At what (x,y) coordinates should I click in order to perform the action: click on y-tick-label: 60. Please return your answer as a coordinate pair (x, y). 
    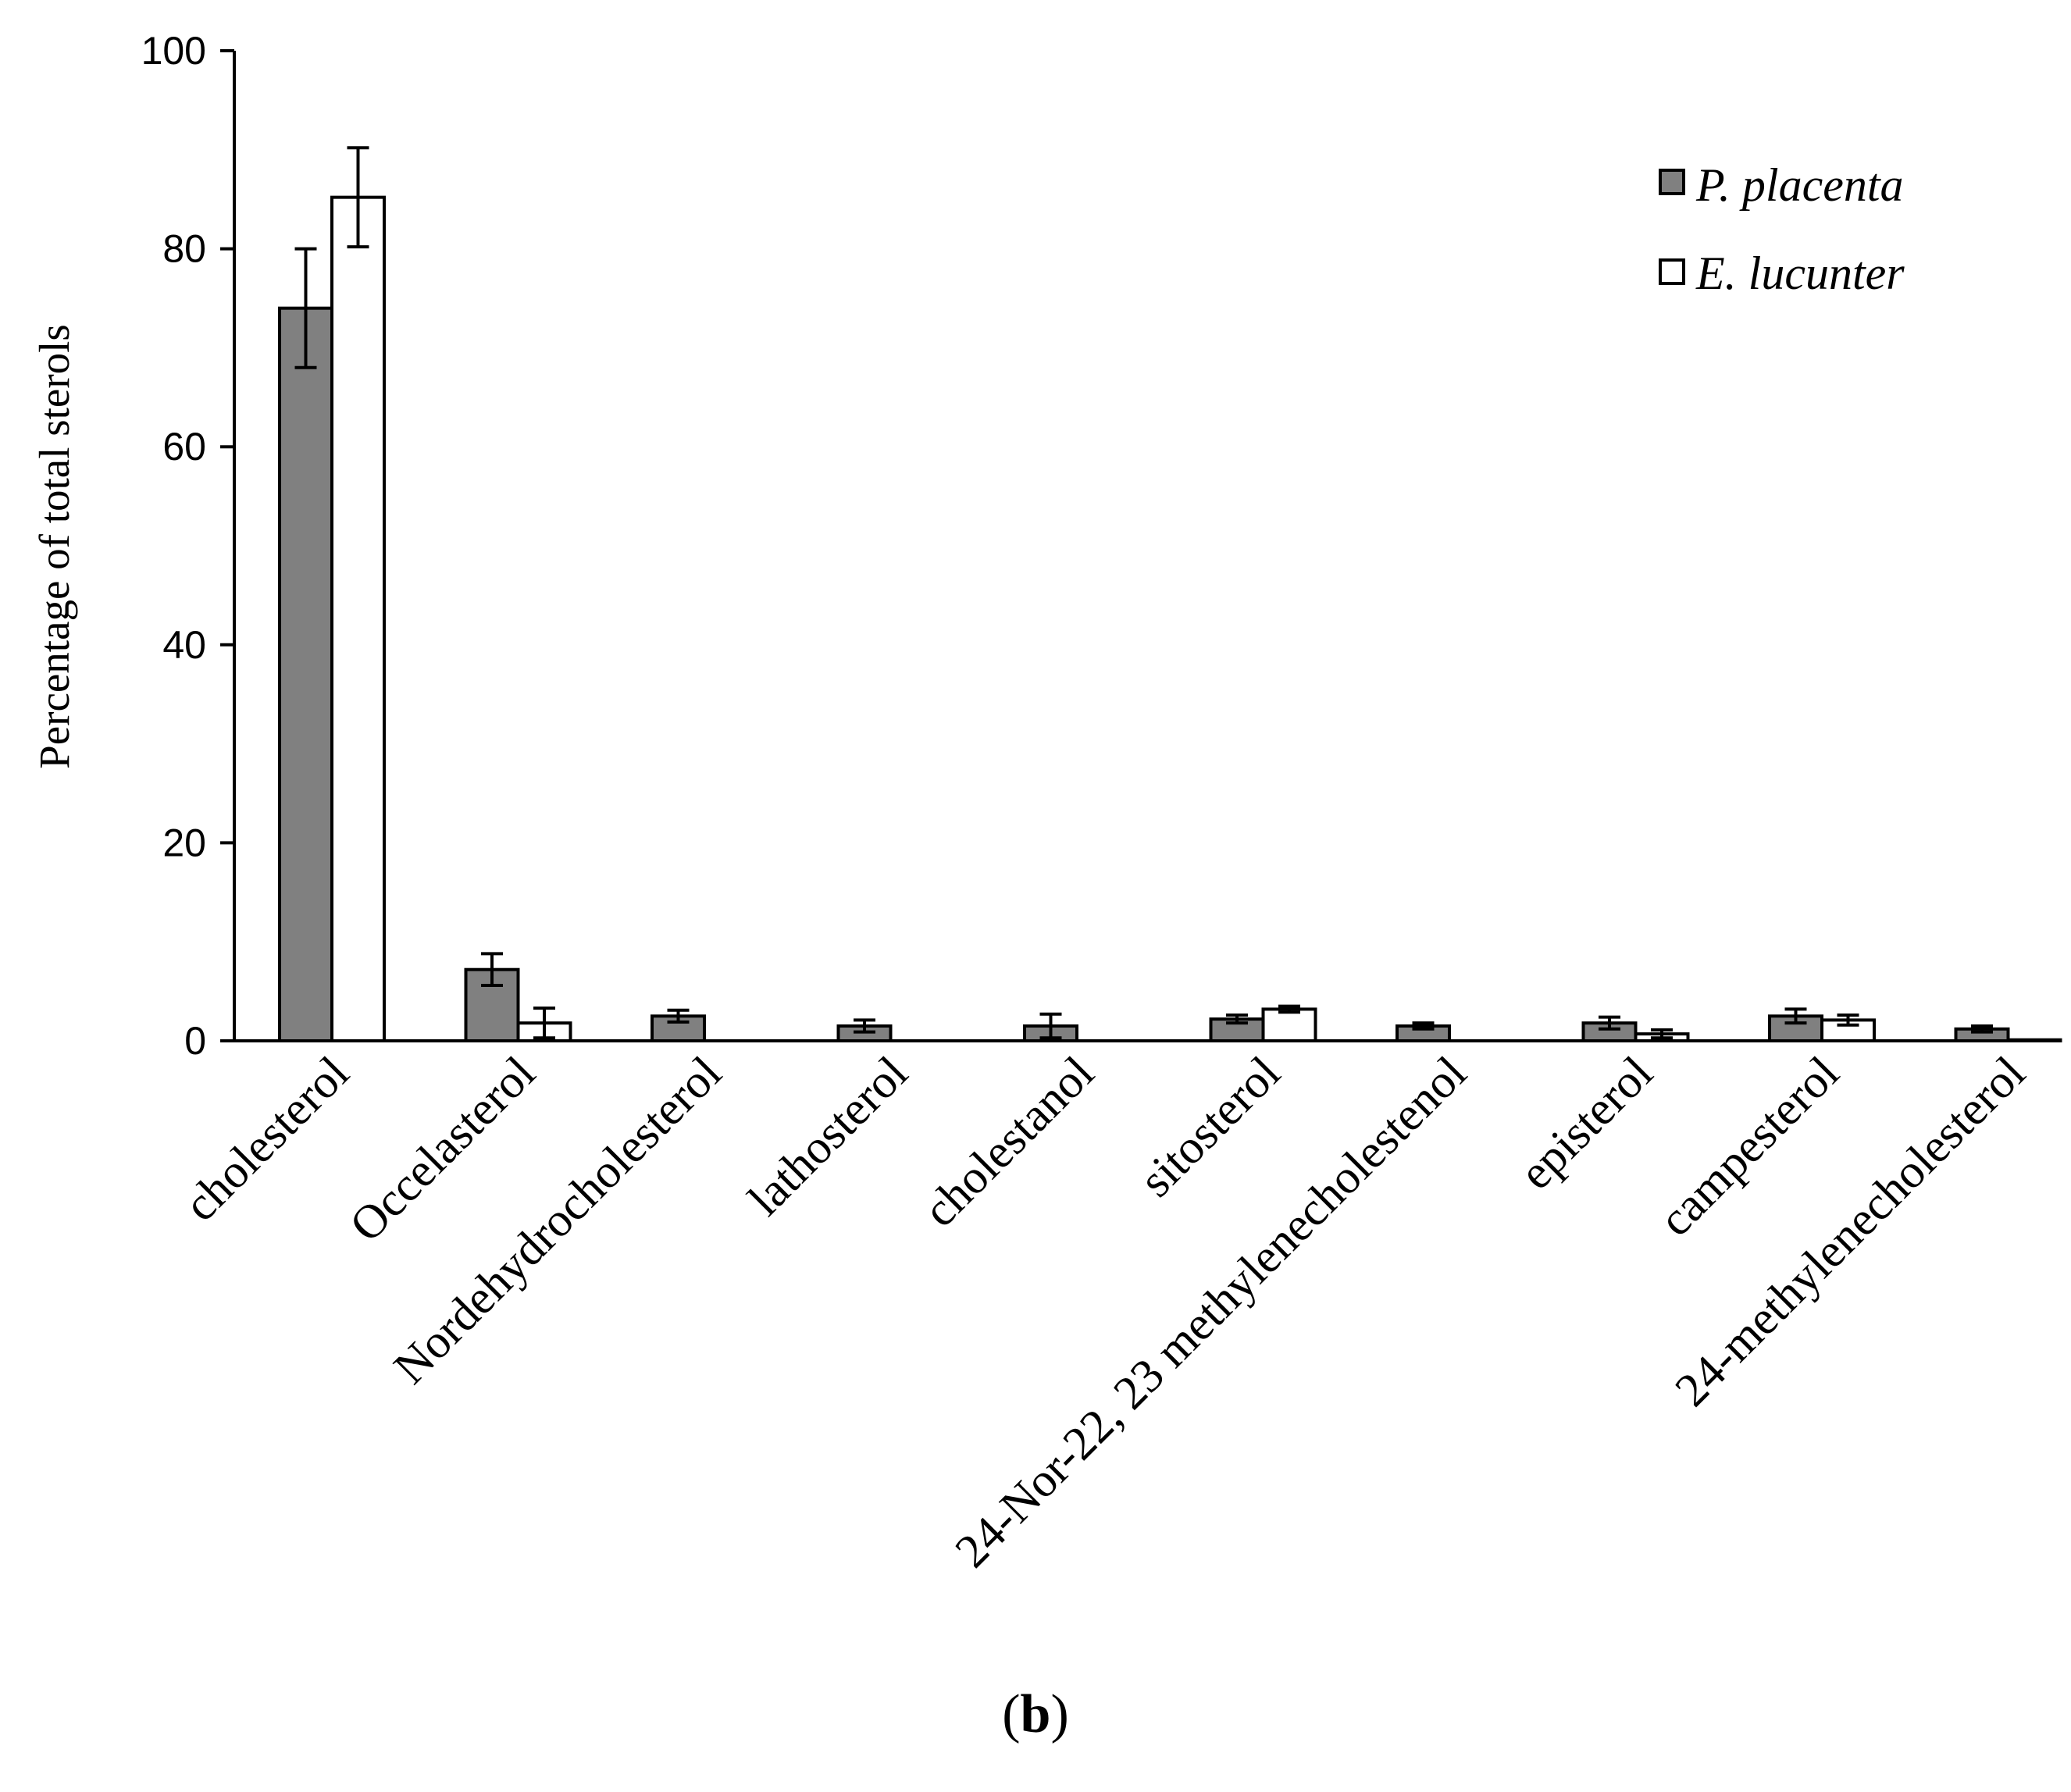
    Looking at the image, I should click on (184, 446).